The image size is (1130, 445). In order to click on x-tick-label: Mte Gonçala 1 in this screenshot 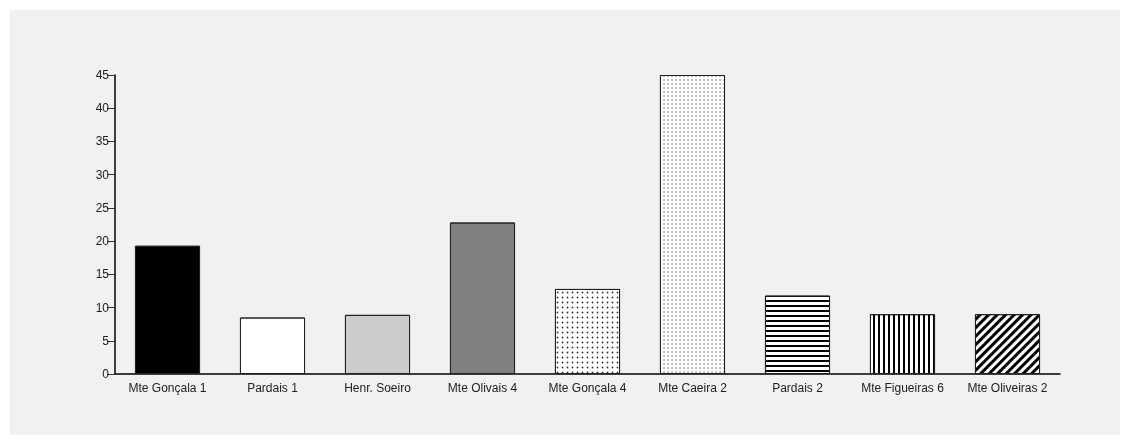, I will do `click(167, 388)`.